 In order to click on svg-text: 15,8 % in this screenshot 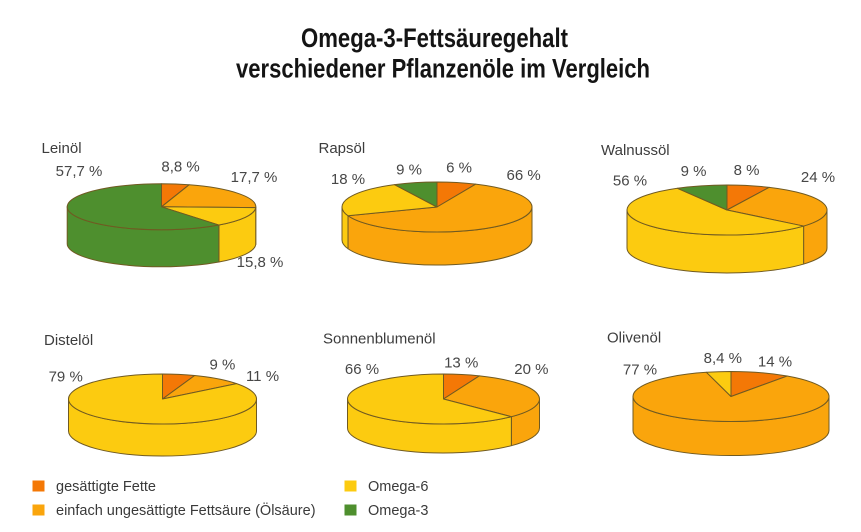, I will do `click(260, 262)`.